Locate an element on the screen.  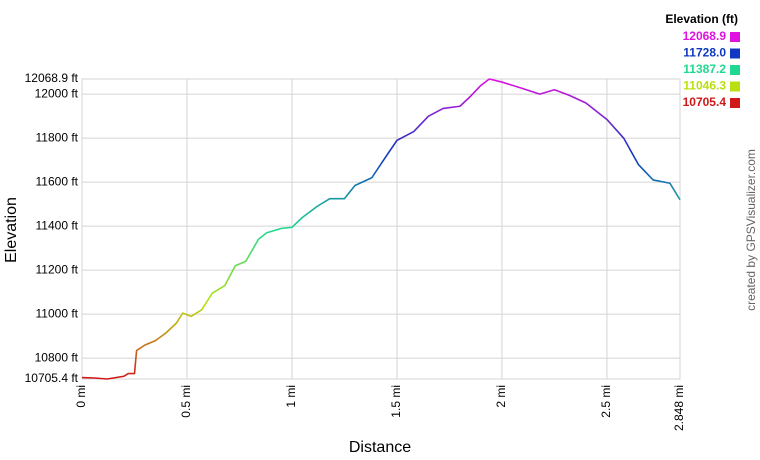
y-tick-label: 12068.9 ft is located at coordinates (52, 78).